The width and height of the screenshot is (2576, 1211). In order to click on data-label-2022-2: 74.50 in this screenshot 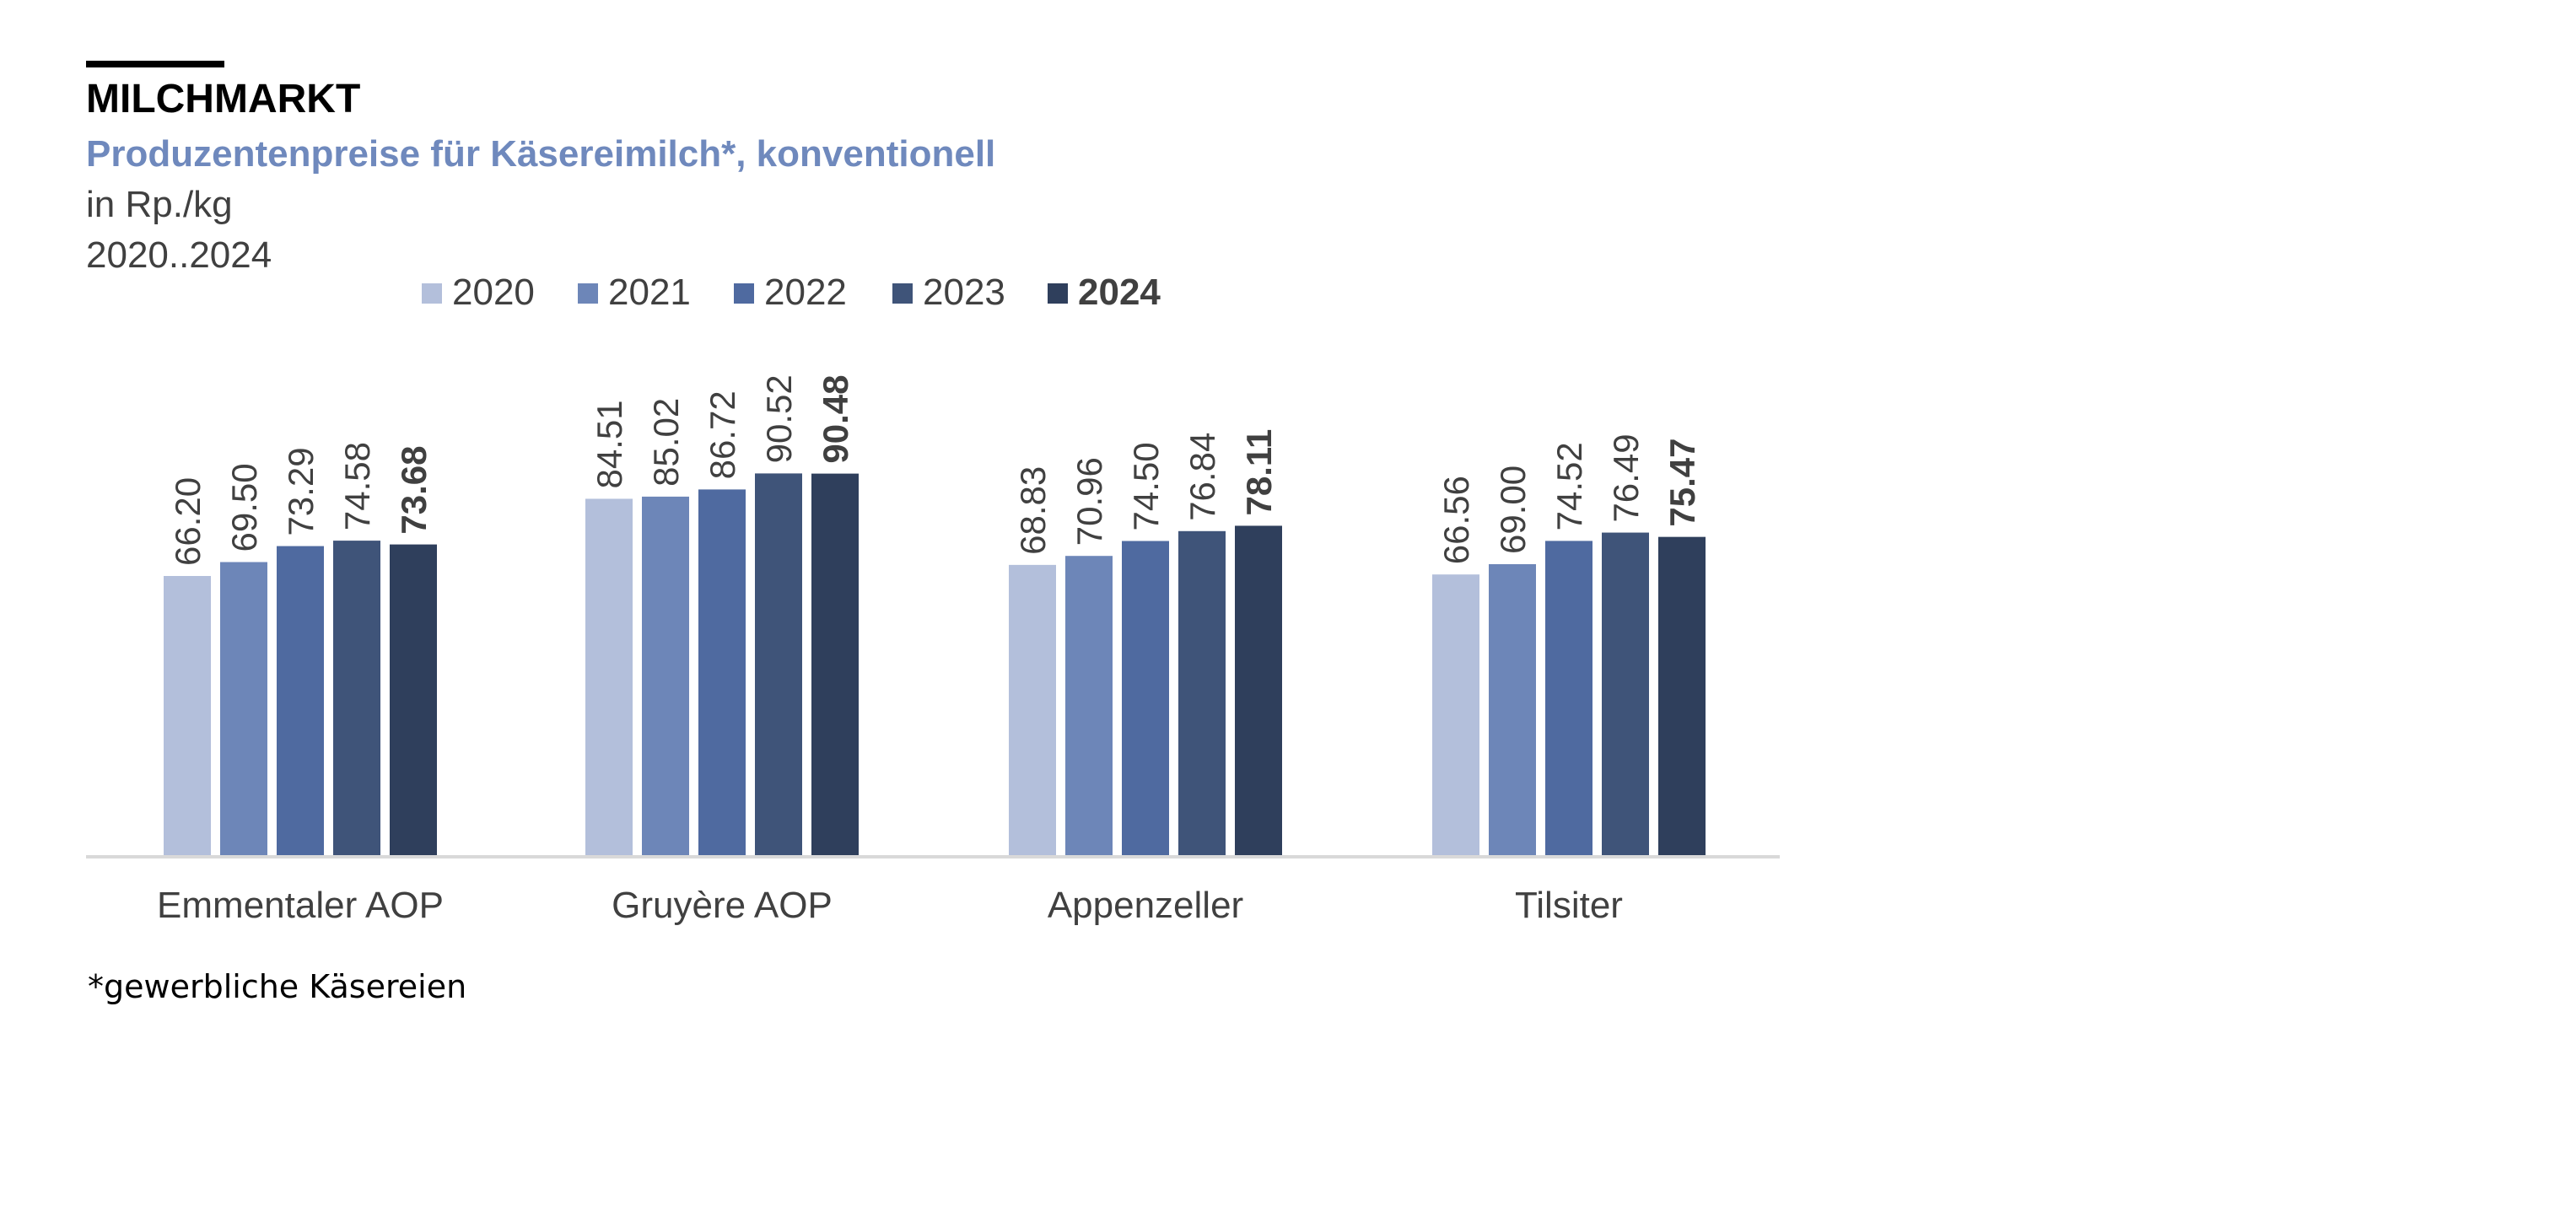, I will do `click(1146, 486)`.